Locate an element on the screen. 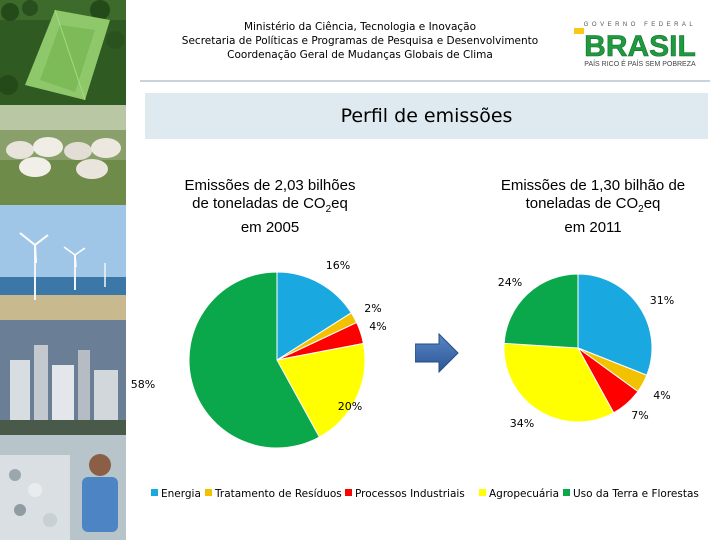  pie-chart-2011: 31% 4% 7% 34% 24% is located at coordinates (586, 351).